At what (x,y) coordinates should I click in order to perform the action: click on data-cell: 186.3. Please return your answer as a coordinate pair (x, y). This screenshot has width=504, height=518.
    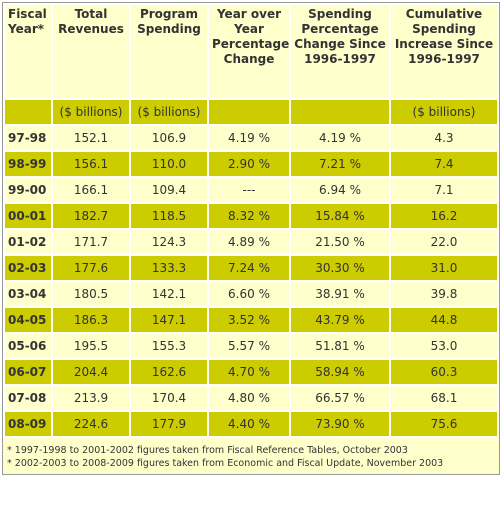
    Looking at the image, I should click on (91, 320).